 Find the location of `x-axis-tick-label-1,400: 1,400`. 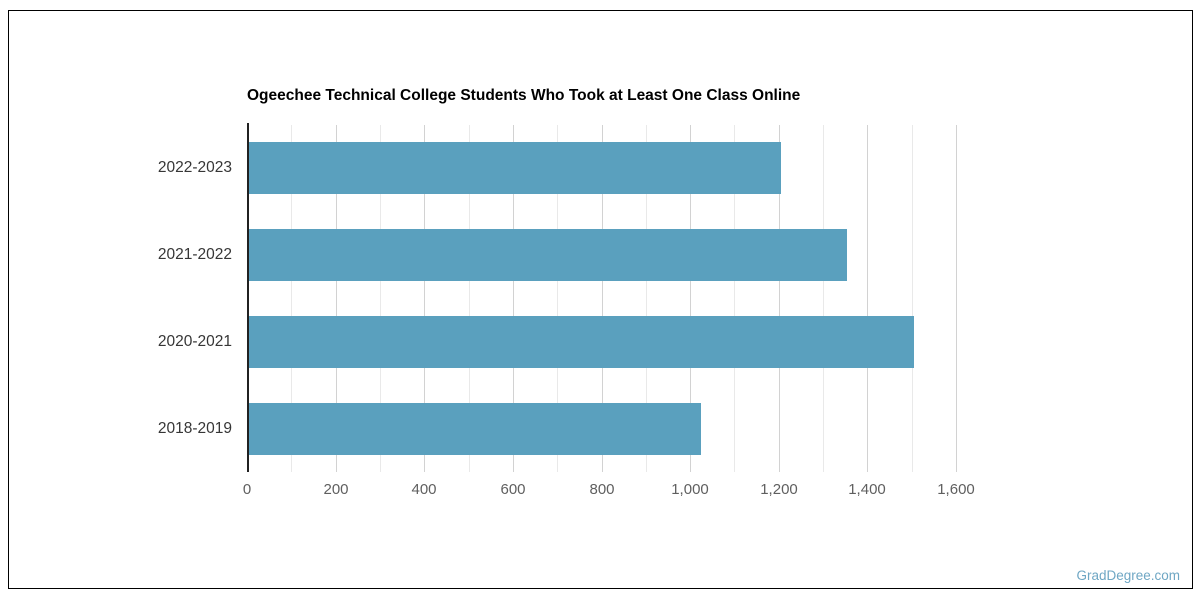

x-axis-tick-label-1,400: 1,400 is located at coordinates (867, 489).